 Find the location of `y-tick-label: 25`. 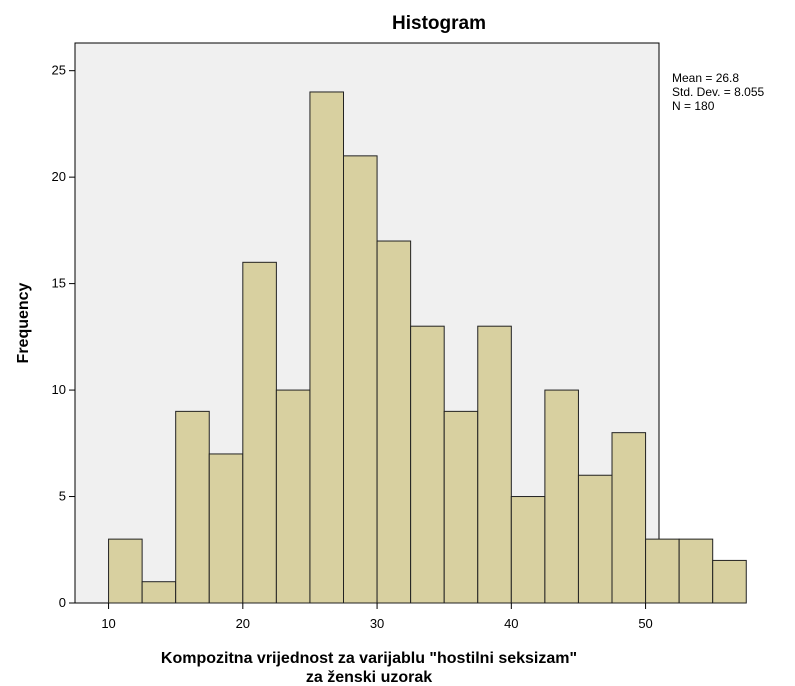

y-tick-label: 25 is located at coordinates (59, 70).